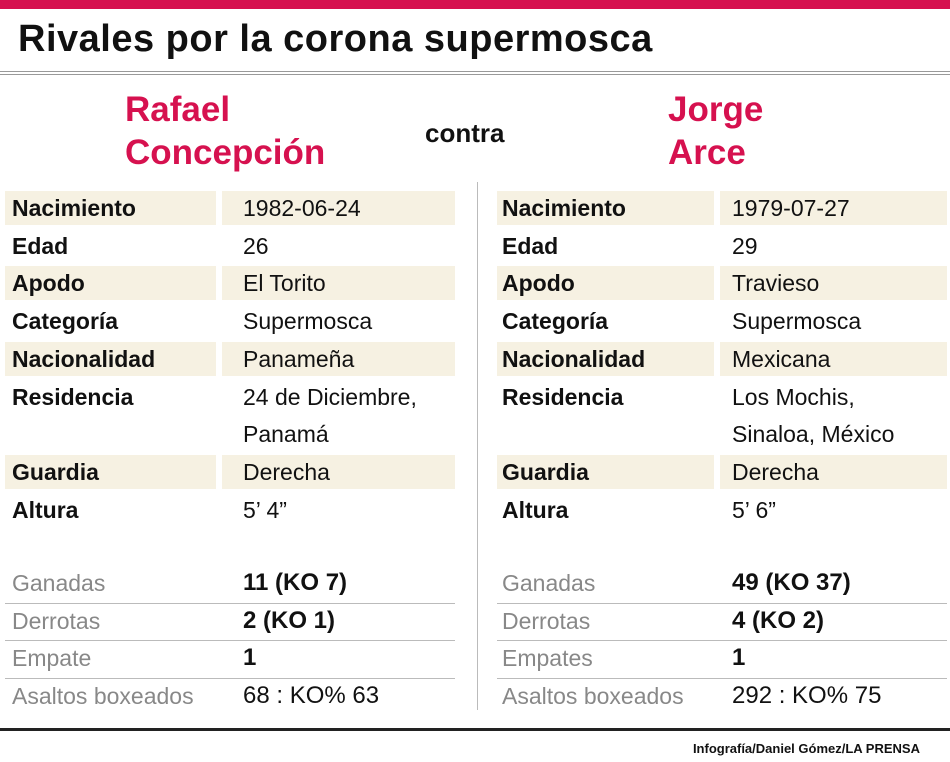 The image size is (950, 762). Describe the element at coordinates (225, 152) in the screenshot. I see `fighter-name: Concepción` at that location.